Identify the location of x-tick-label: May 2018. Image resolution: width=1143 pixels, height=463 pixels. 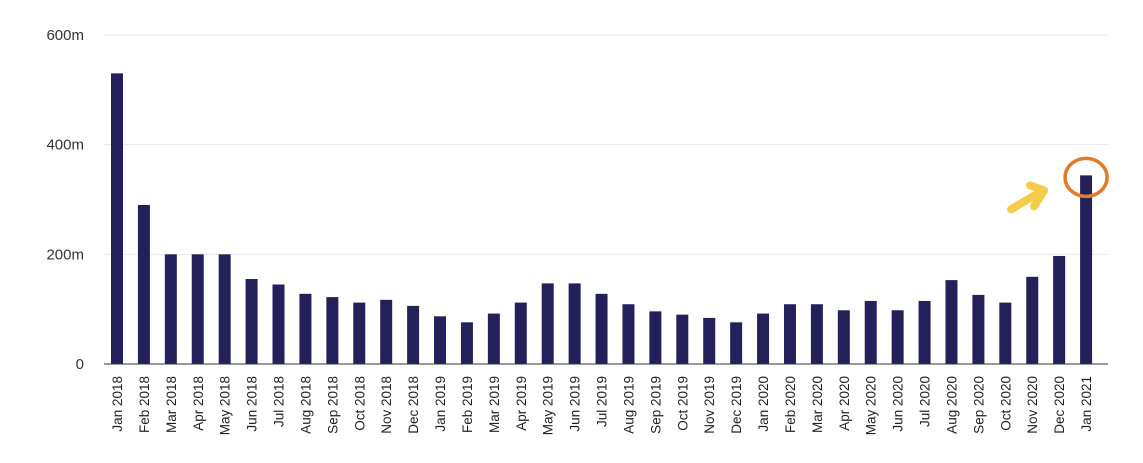
(225, 405).